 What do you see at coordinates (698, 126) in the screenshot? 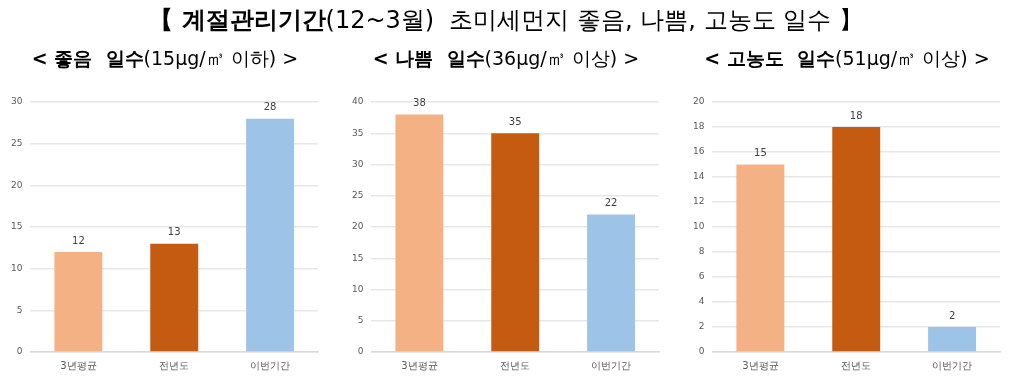
I see `y-tick-label: 18` at bounding box center [698, 126].